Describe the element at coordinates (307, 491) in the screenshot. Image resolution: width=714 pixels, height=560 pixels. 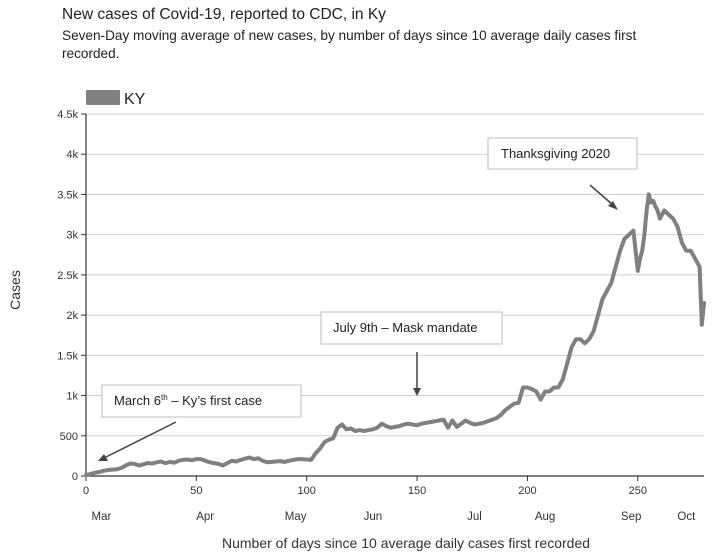
I see `x-tick-label: 100` at that location.